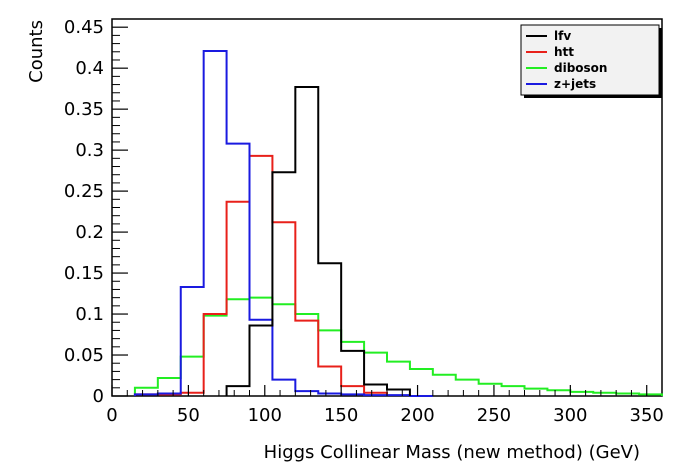  Describe the element at coordinates (84, 355) in the screenshot. I see `y-tick-label: 0.05` at that location.